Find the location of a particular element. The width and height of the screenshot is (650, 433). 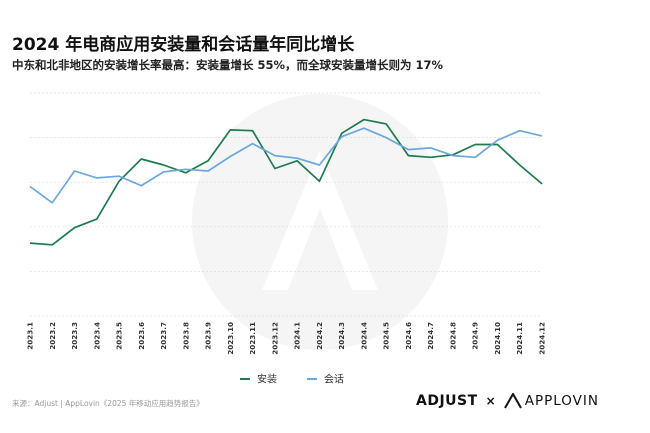

x-tick-label: 2024.7 is located at coordinates (430, 336).